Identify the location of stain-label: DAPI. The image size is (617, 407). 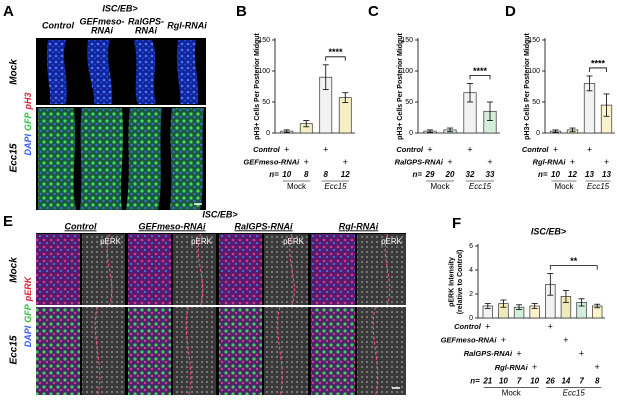
(28, 145).